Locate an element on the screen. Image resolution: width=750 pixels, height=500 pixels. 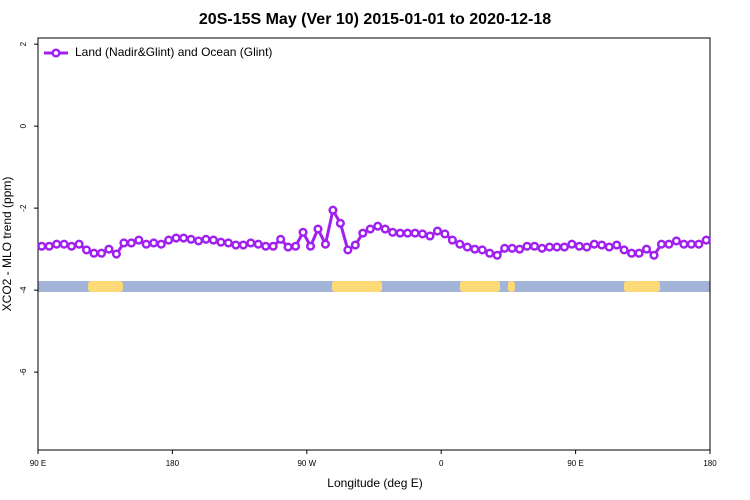
x-tick-label: 180 is located at coordinates (710, 463).